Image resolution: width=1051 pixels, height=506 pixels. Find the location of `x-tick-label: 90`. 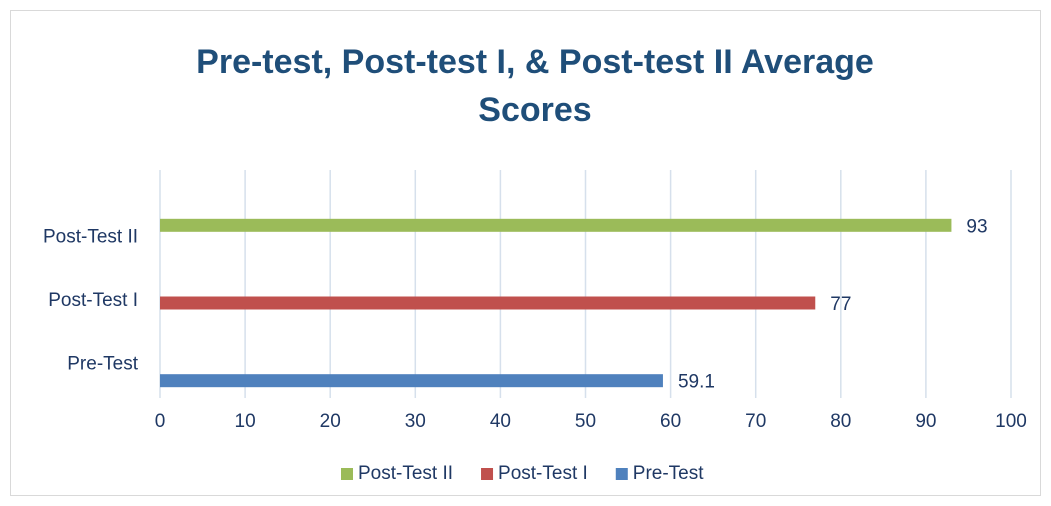

x-tick-label: 90 is located at coordinates (925, 421).